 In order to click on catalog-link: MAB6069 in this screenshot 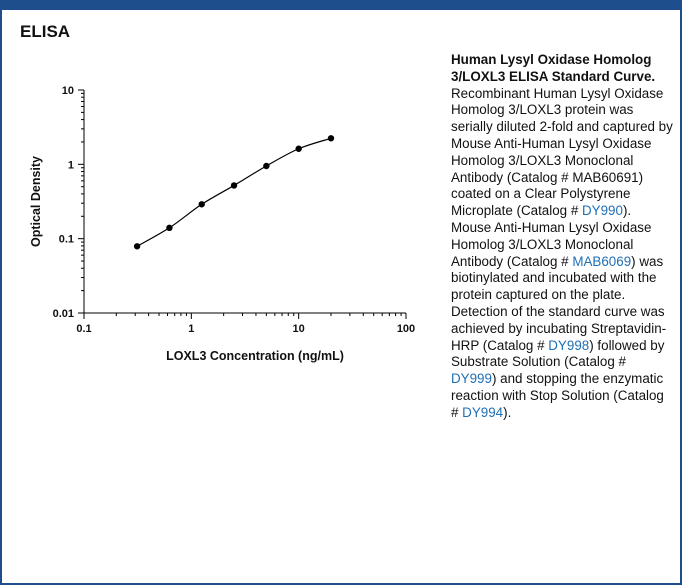, I will do `click(602, 261)`.